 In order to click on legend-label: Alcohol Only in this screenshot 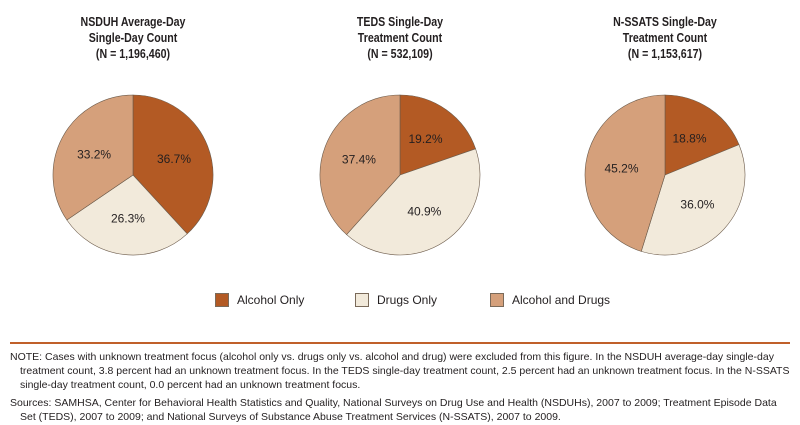, I will do `click(271, 300)`.